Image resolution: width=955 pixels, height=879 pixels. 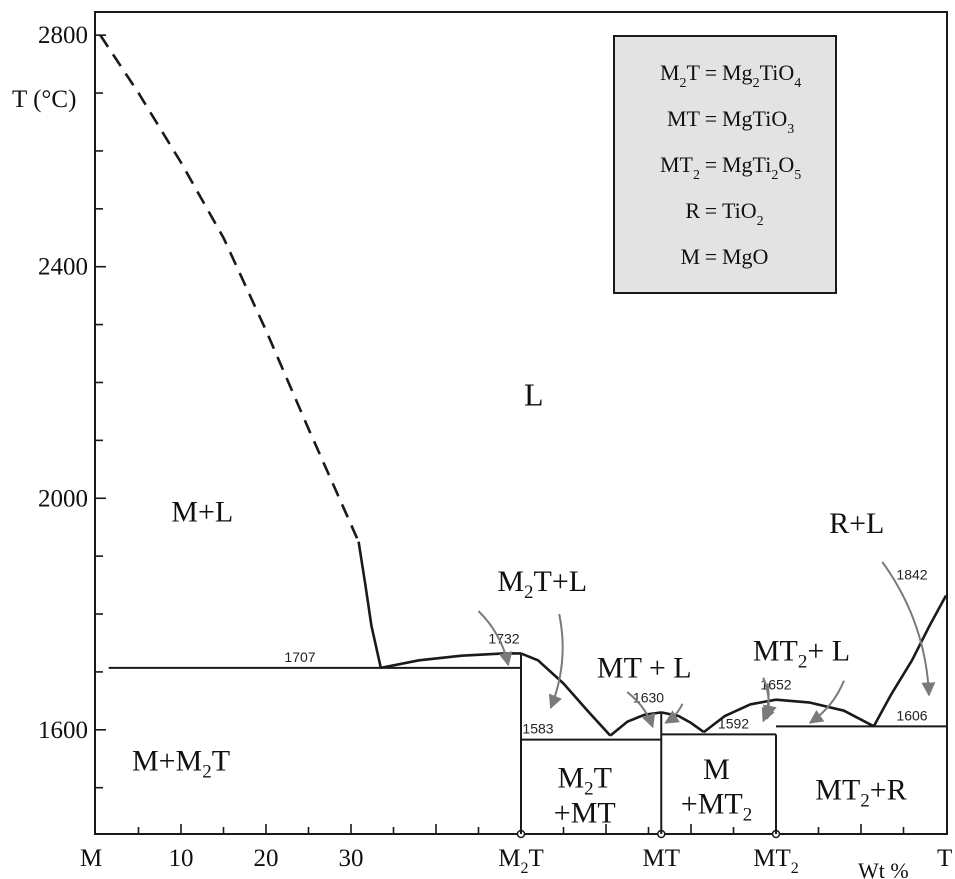 I want to click on region-label: M+L, so click(x=202, y=511).